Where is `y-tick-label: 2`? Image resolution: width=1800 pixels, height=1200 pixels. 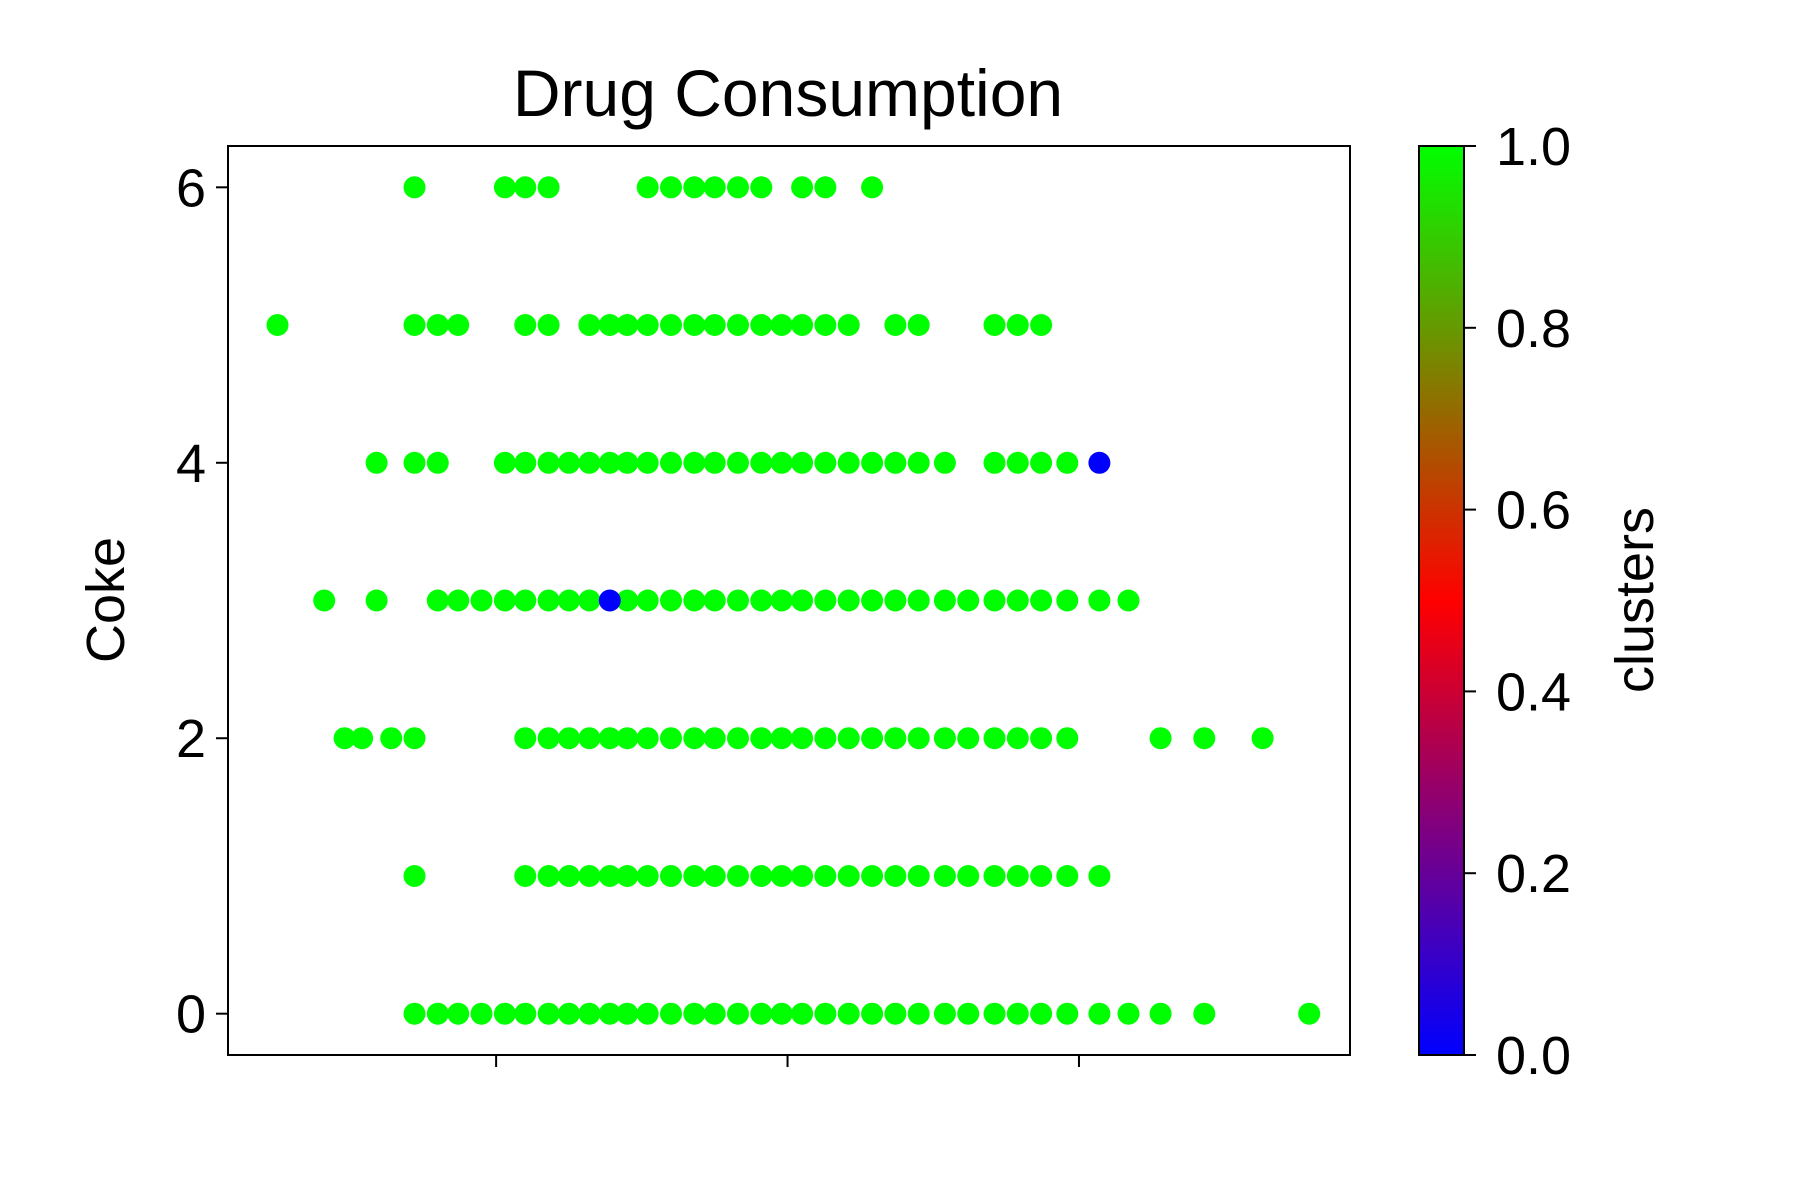
y-tick-label: 2 is located at coordinates (191, 739).